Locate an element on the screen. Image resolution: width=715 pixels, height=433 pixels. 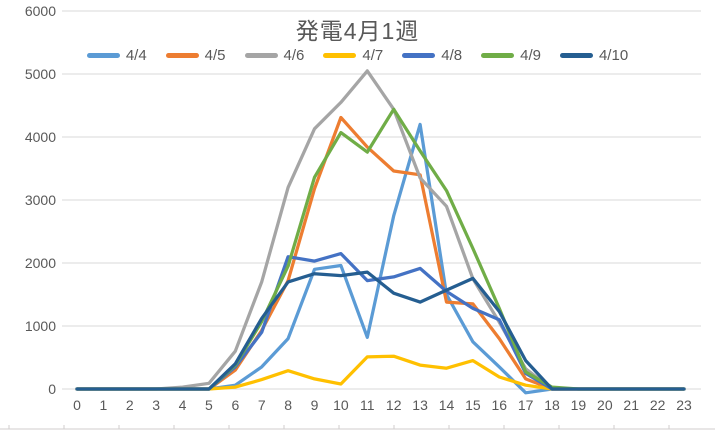
legend-item-4-5: 4/5 is located at coordinates (195, 55).